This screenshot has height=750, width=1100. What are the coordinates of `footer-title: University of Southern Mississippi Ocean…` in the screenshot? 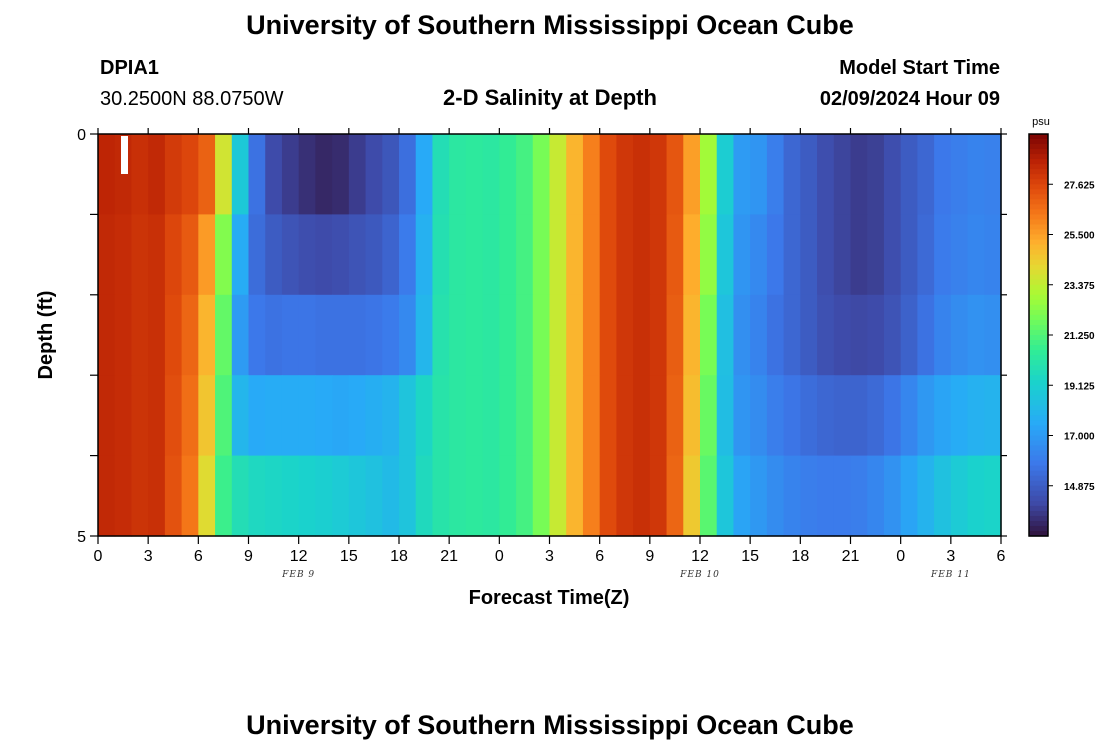 It's located at (550, 725).